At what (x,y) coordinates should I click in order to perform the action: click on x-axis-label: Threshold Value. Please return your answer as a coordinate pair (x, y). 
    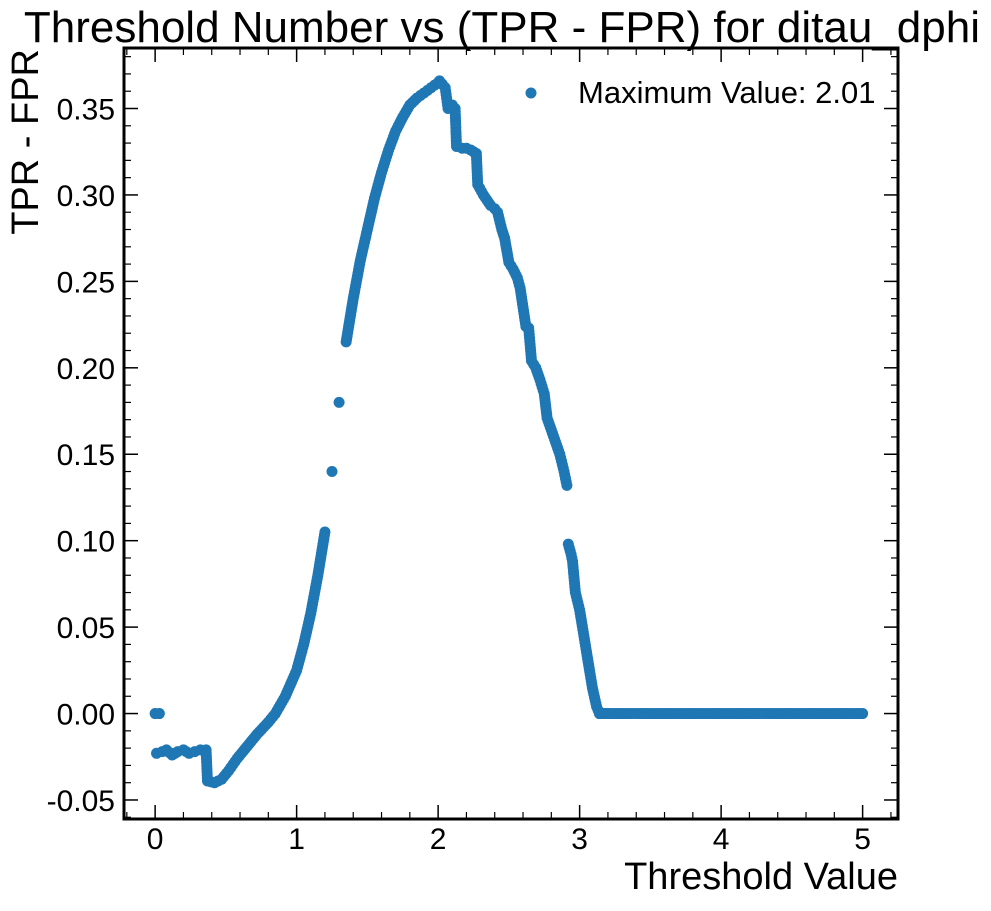
    Looking at the image, I should click on (761, 877).